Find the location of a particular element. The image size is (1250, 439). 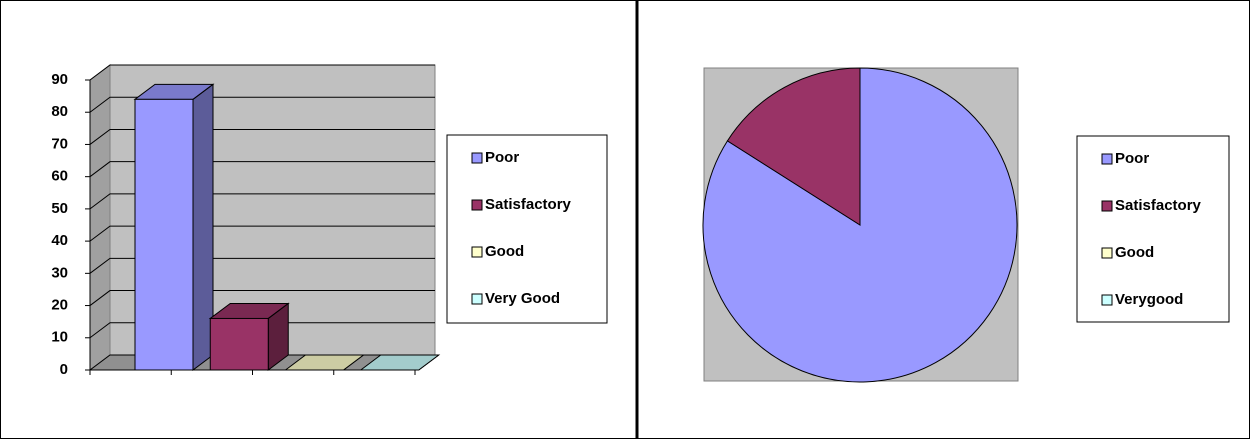

y-tick-label: 50 is located at coordinates (59, 208).